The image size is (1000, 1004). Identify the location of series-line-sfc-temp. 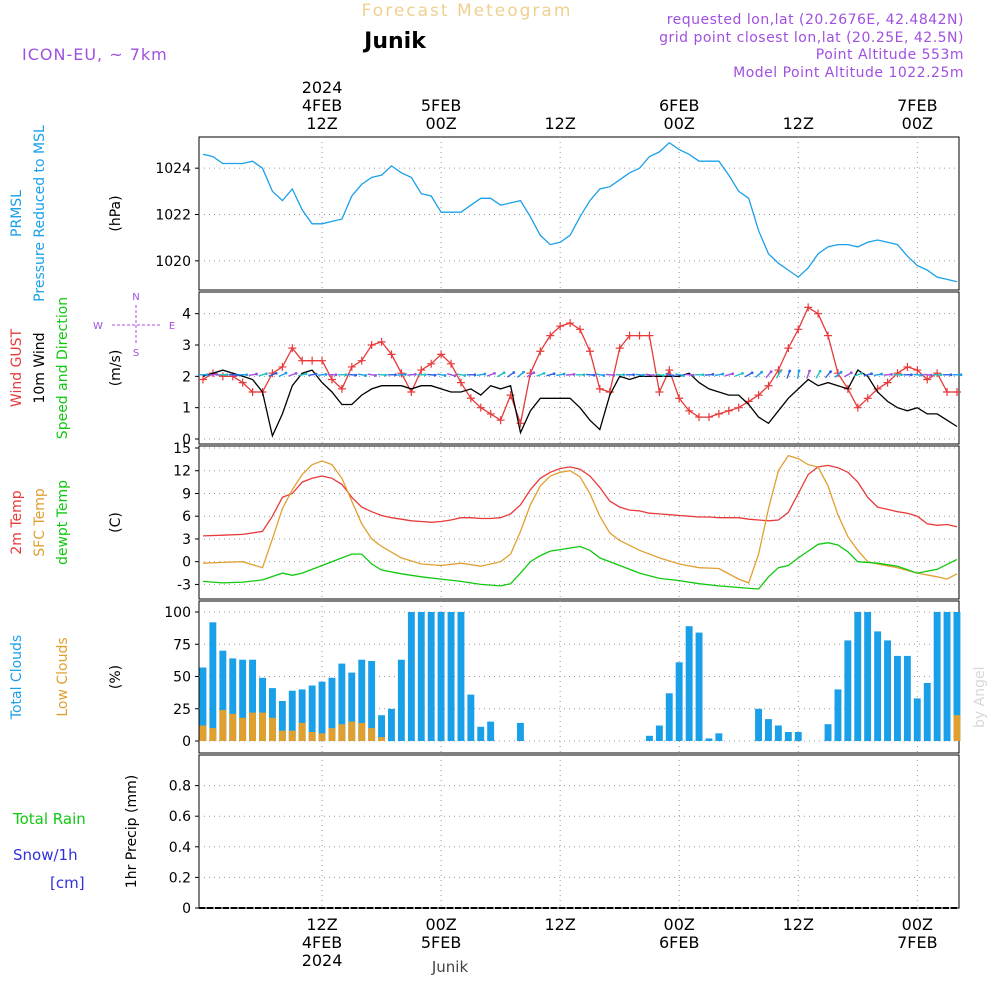
(580, 519).